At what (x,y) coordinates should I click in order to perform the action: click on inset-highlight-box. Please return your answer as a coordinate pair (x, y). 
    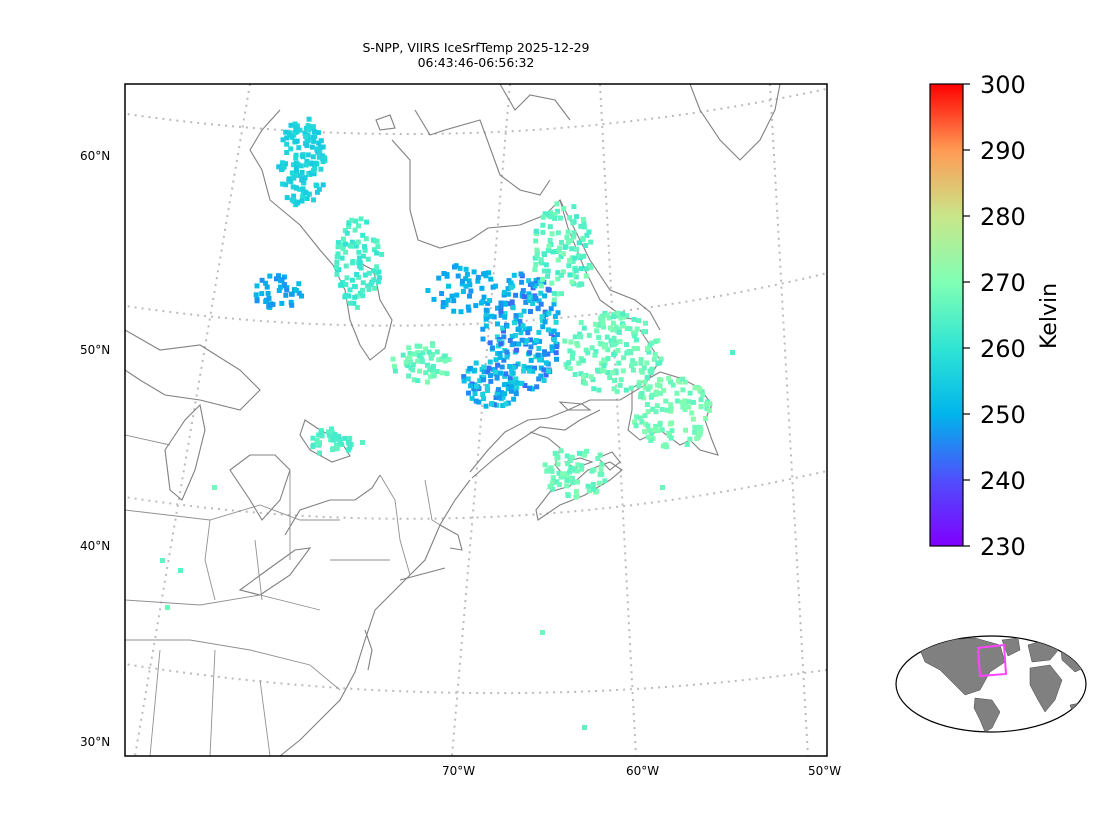
    Looking at the image, I should click on (992, 660).